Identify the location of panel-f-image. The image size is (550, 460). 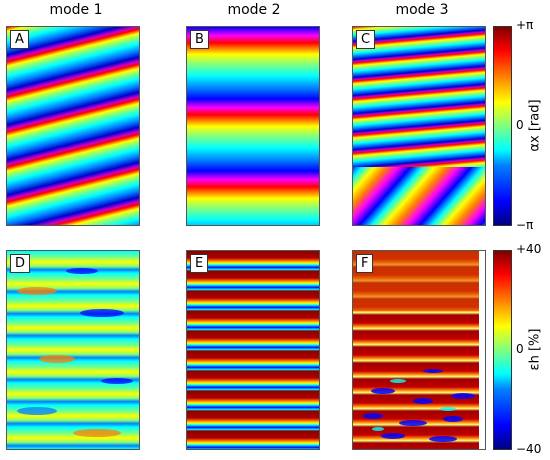
(419, 350).